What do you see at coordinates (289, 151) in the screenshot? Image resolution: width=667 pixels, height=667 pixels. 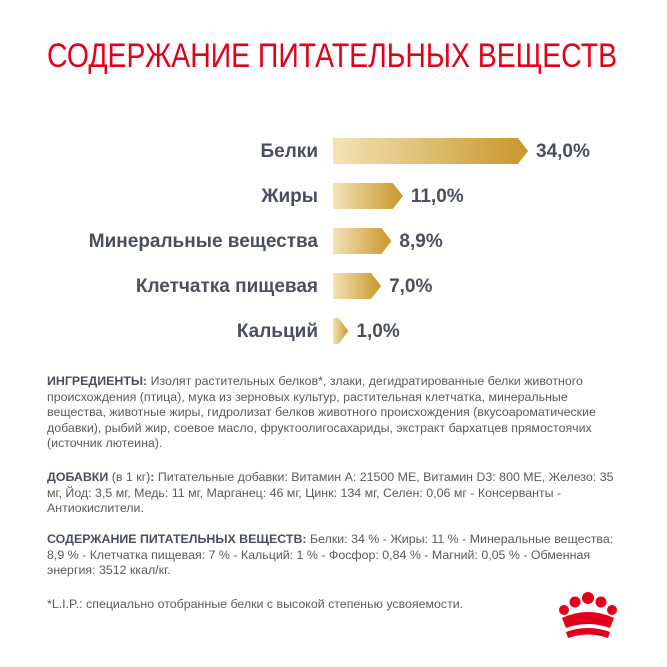 I see `category-label: Белки` at bounding box center [289, 151].